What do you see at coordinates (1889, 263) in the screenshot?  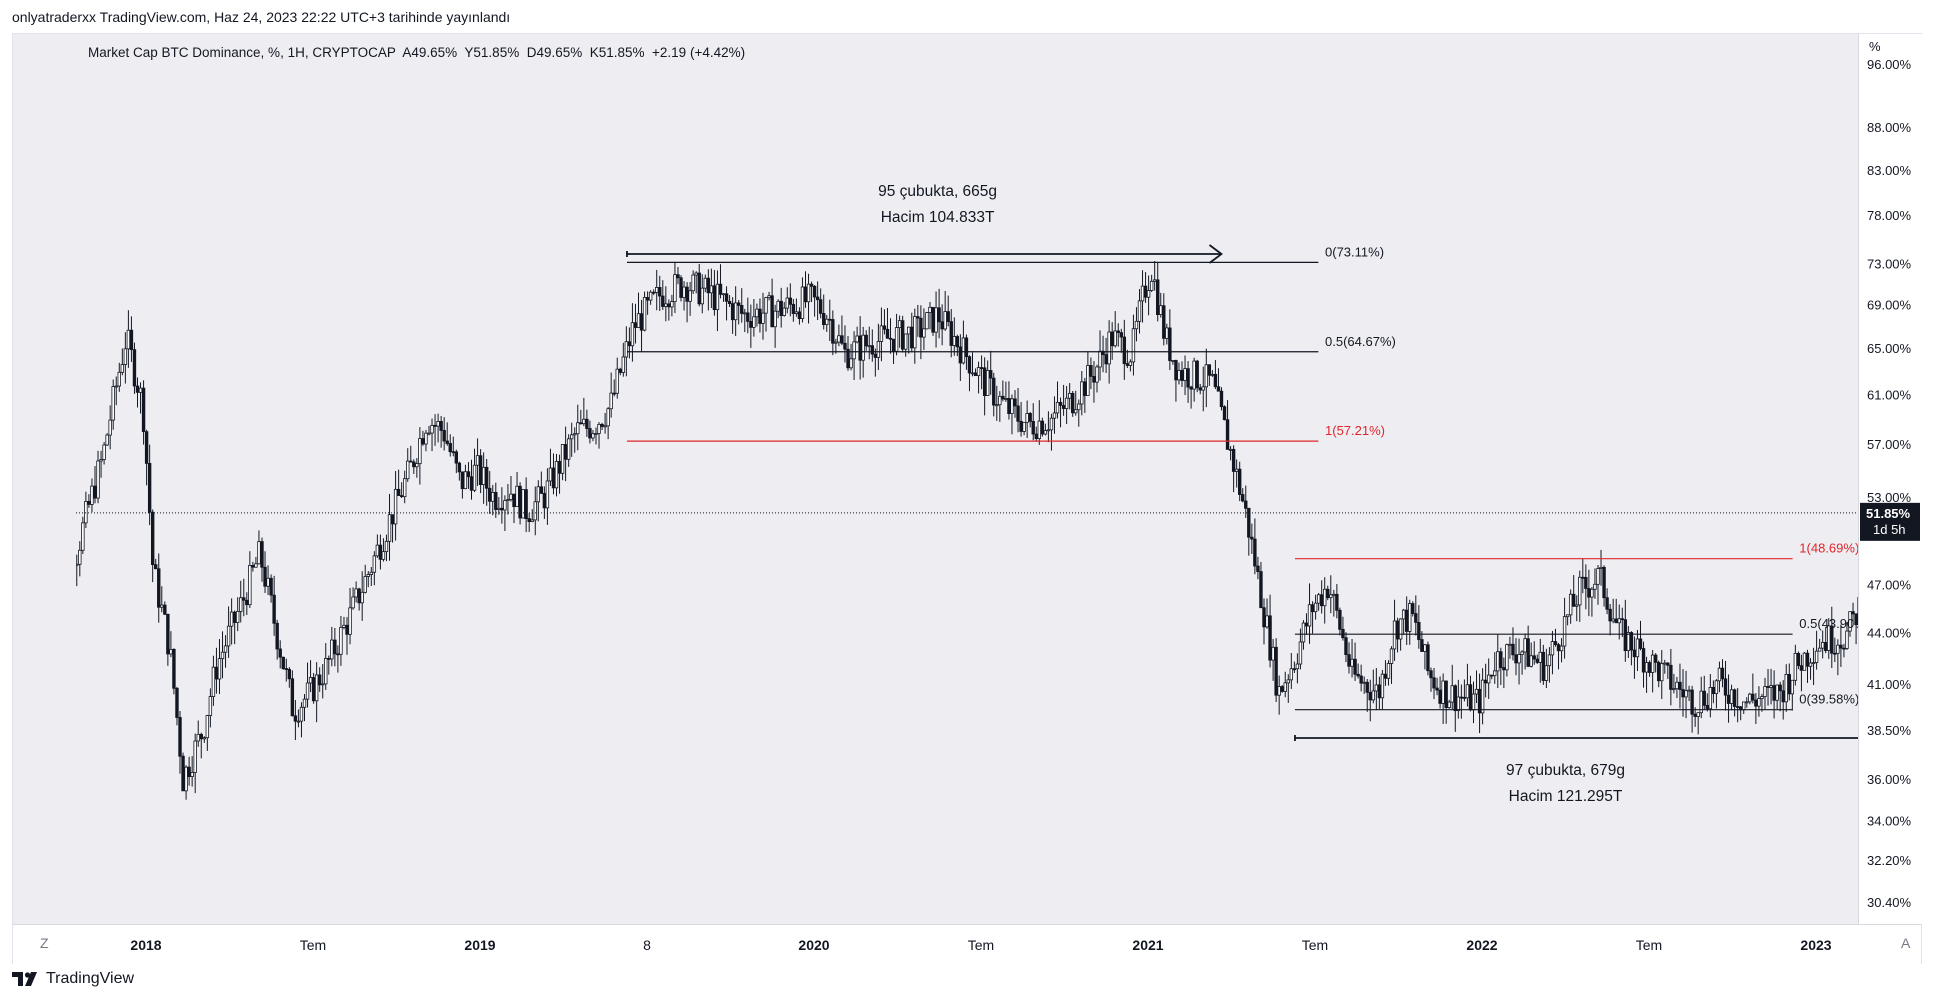 I see `price-tick-label: 73.00%` at bounding box center [1889, 263].